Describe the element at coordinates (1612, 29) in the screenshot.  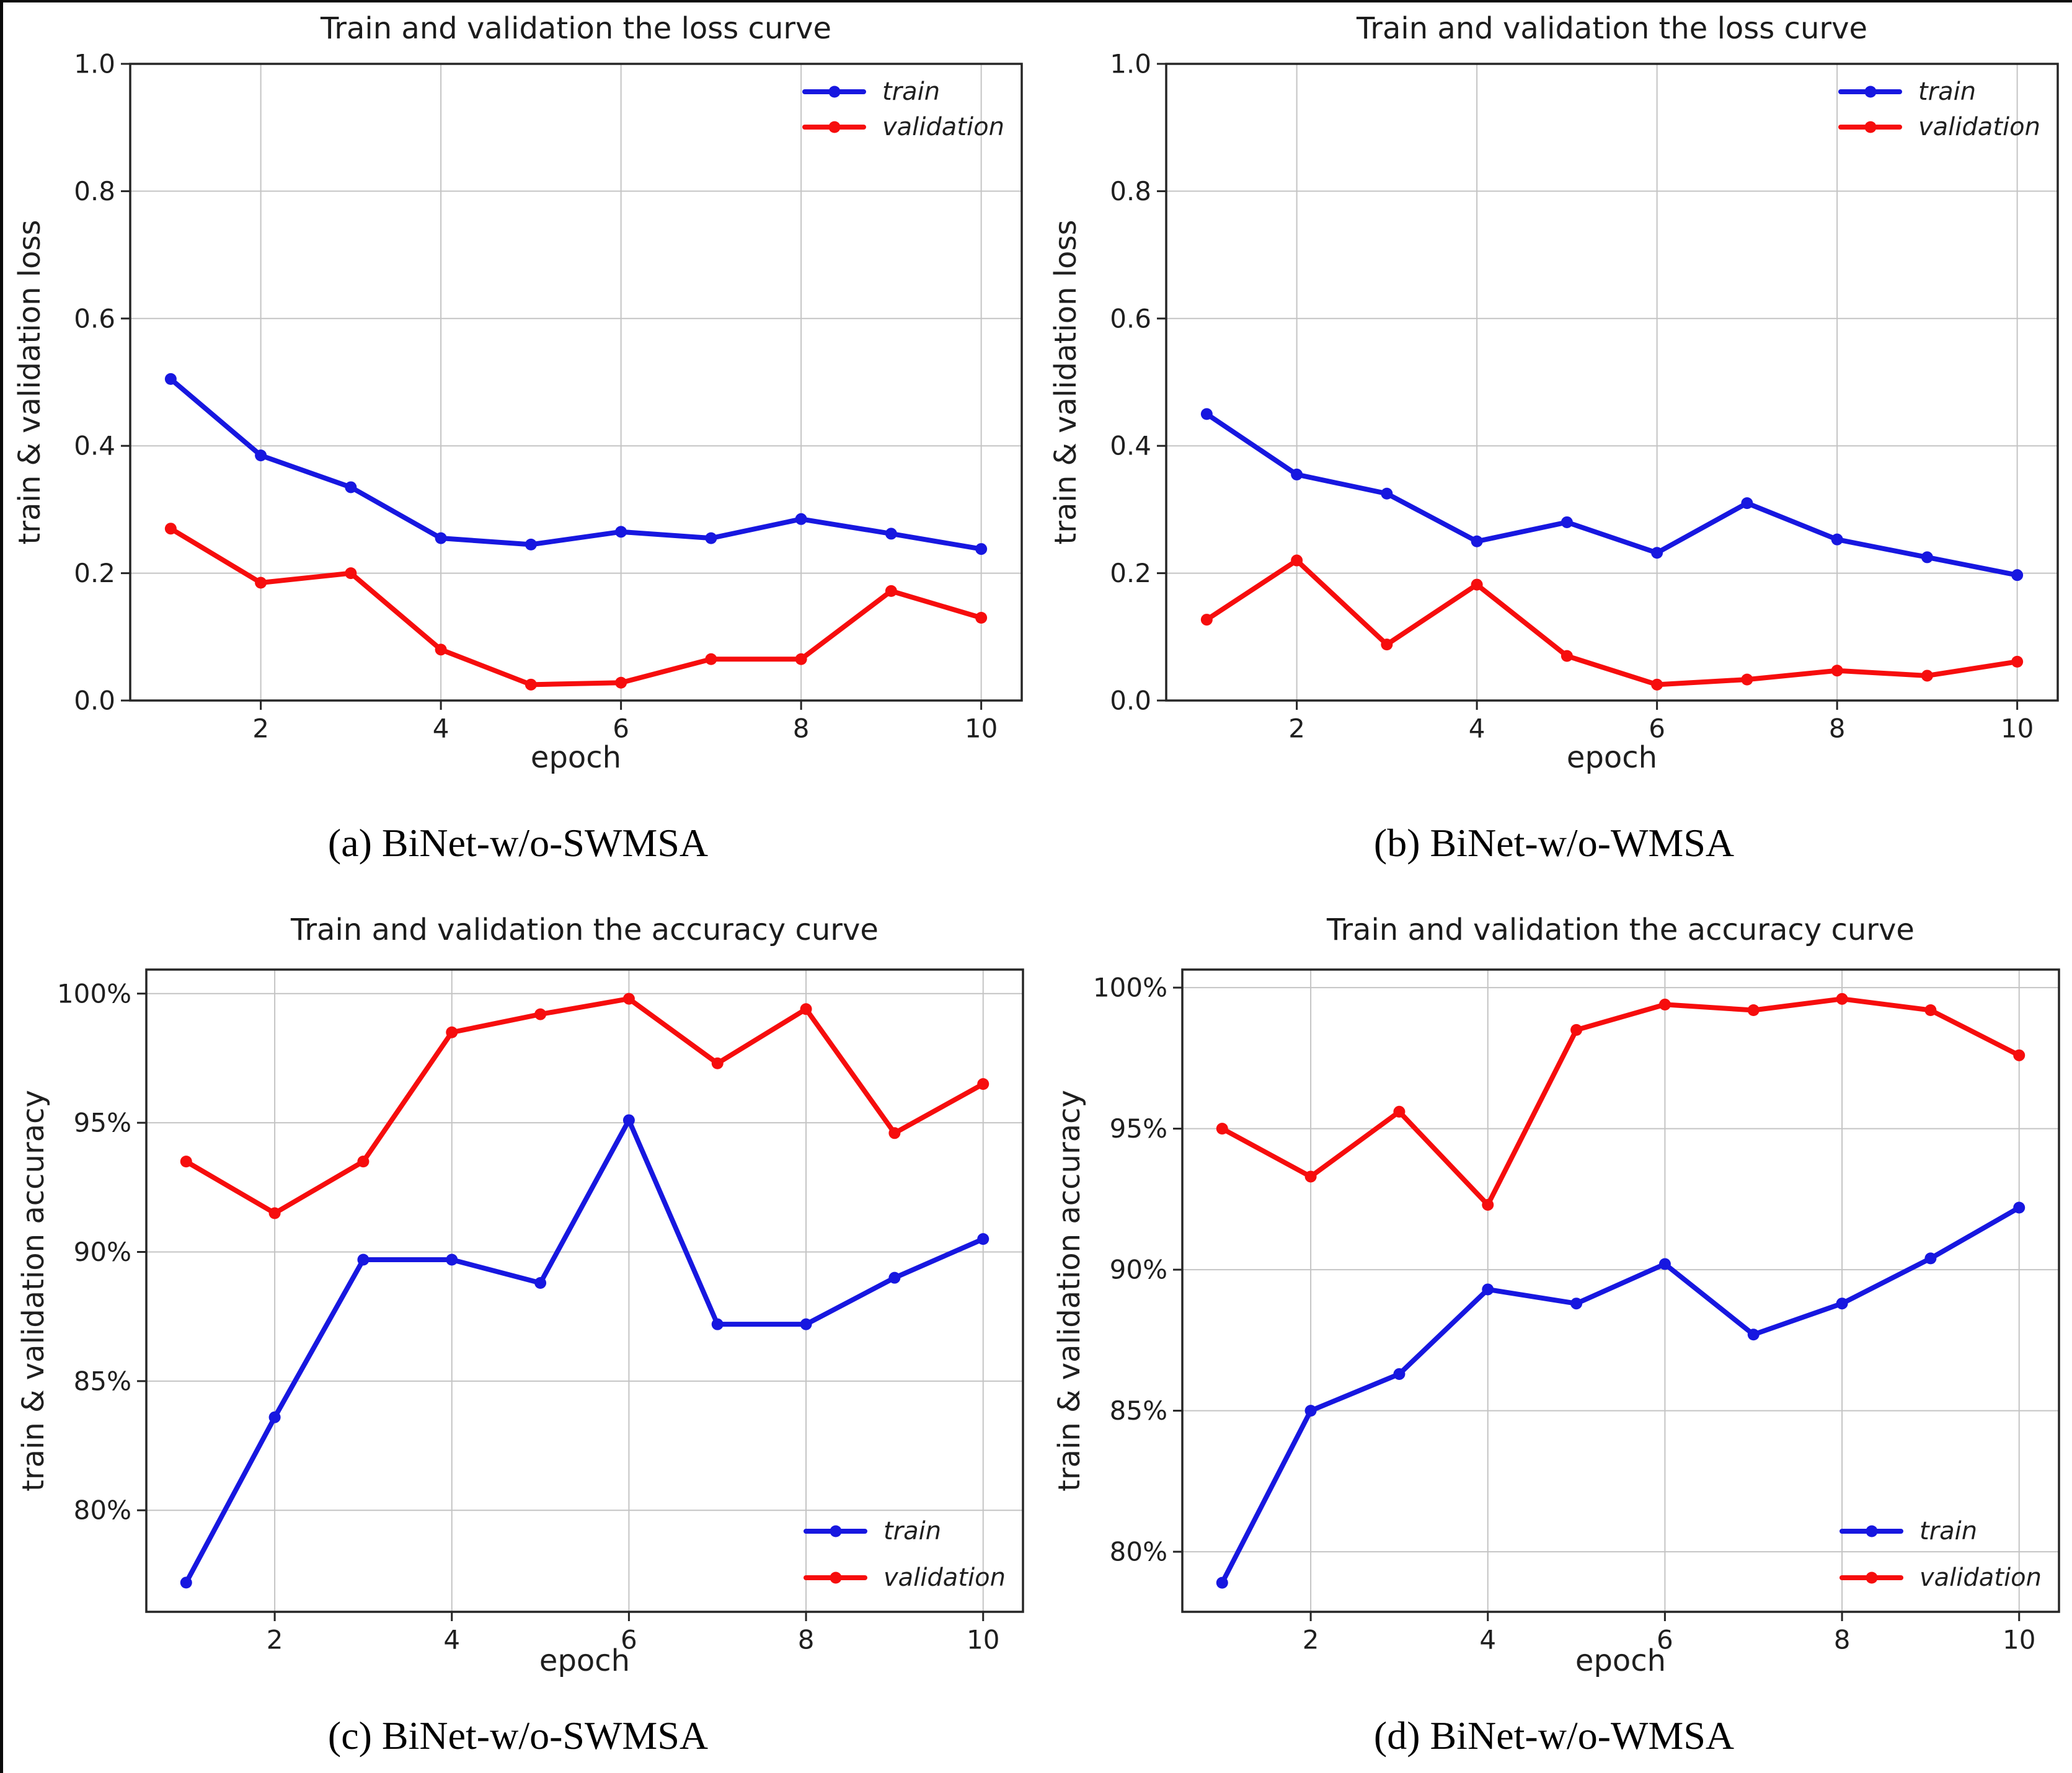
I see `chart-title: Train and validation the loss curve` at that location.